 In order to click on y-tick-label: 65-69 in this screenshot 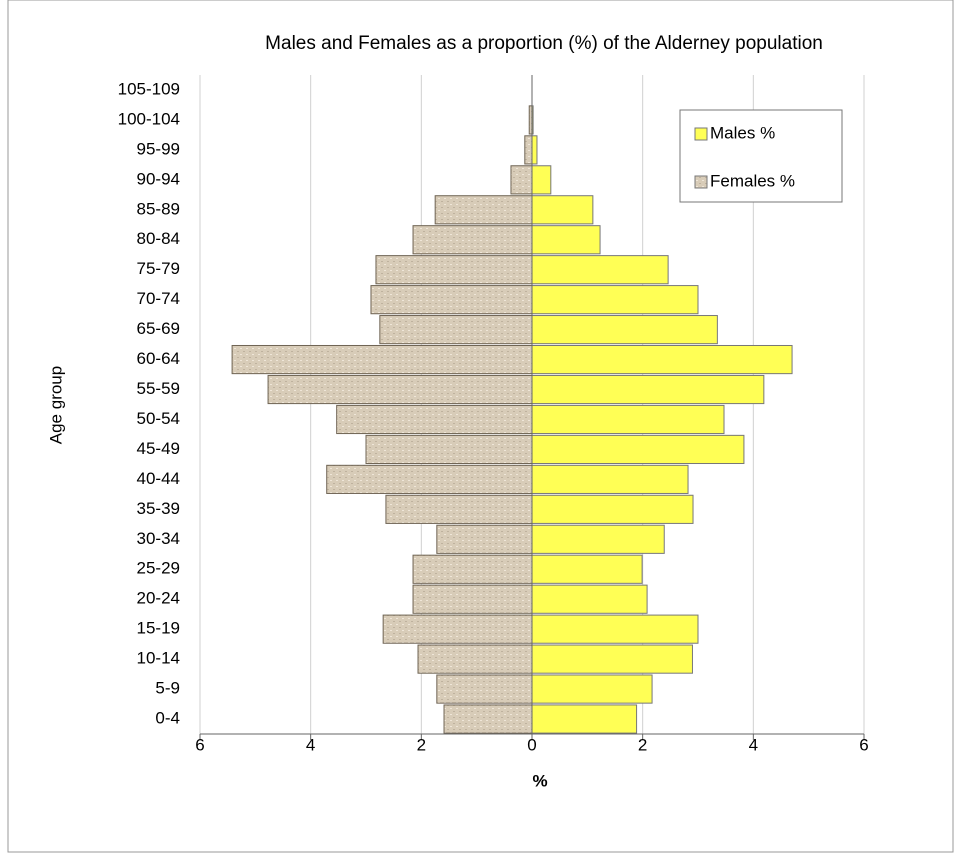, I will do `click(158, 328)`.